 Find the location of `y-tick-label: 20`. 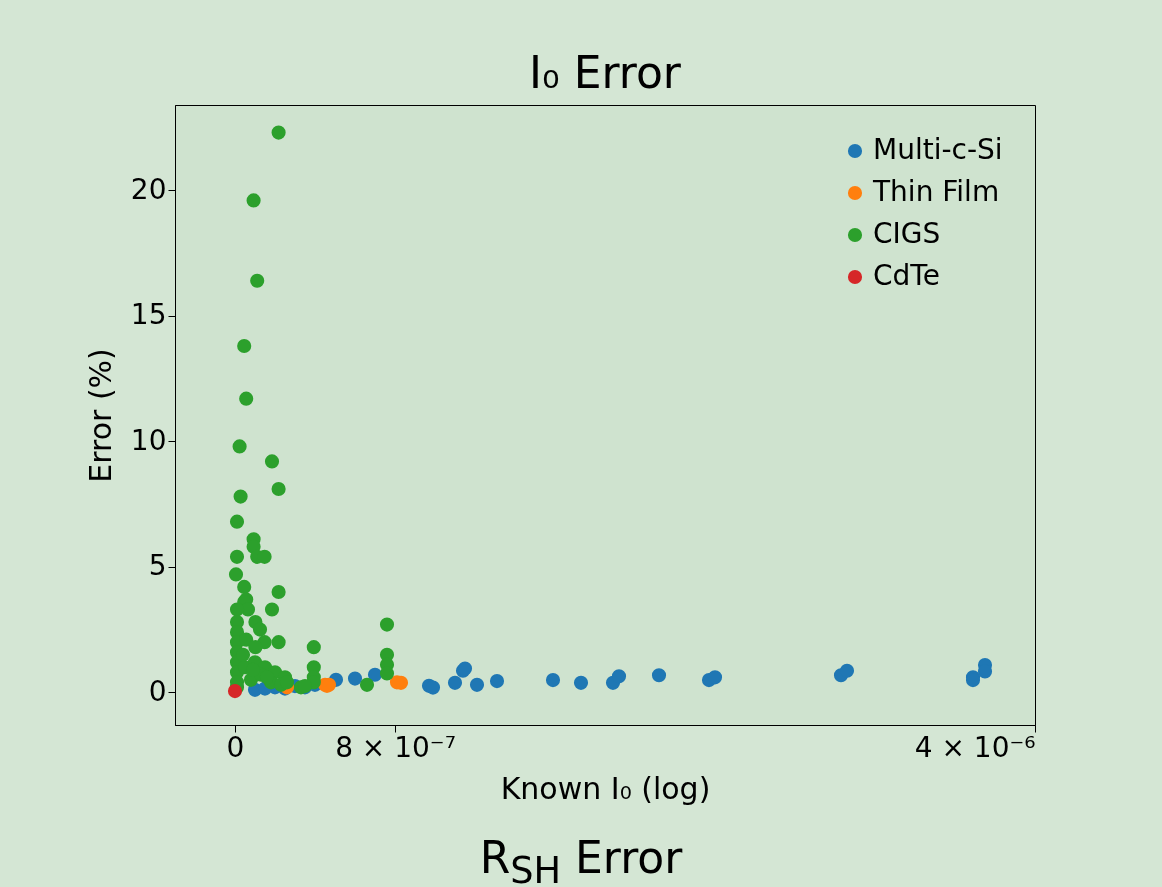

y-tick-label: 20 is located at coordinates (148, 189).